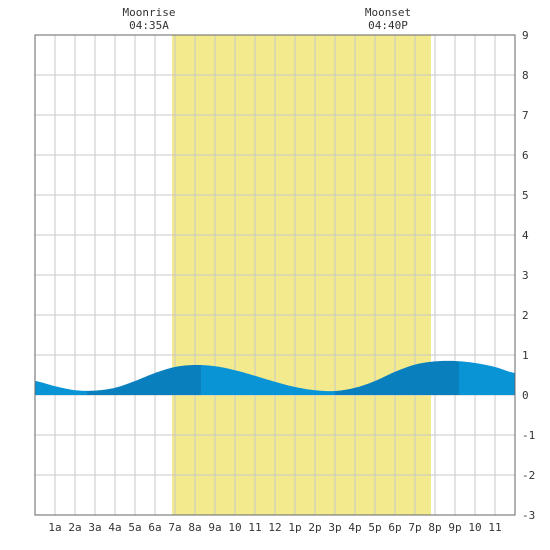 The height and width of the screenshot is (550, 550). I want to click on y-tick-label: 4, so click(525, 235).